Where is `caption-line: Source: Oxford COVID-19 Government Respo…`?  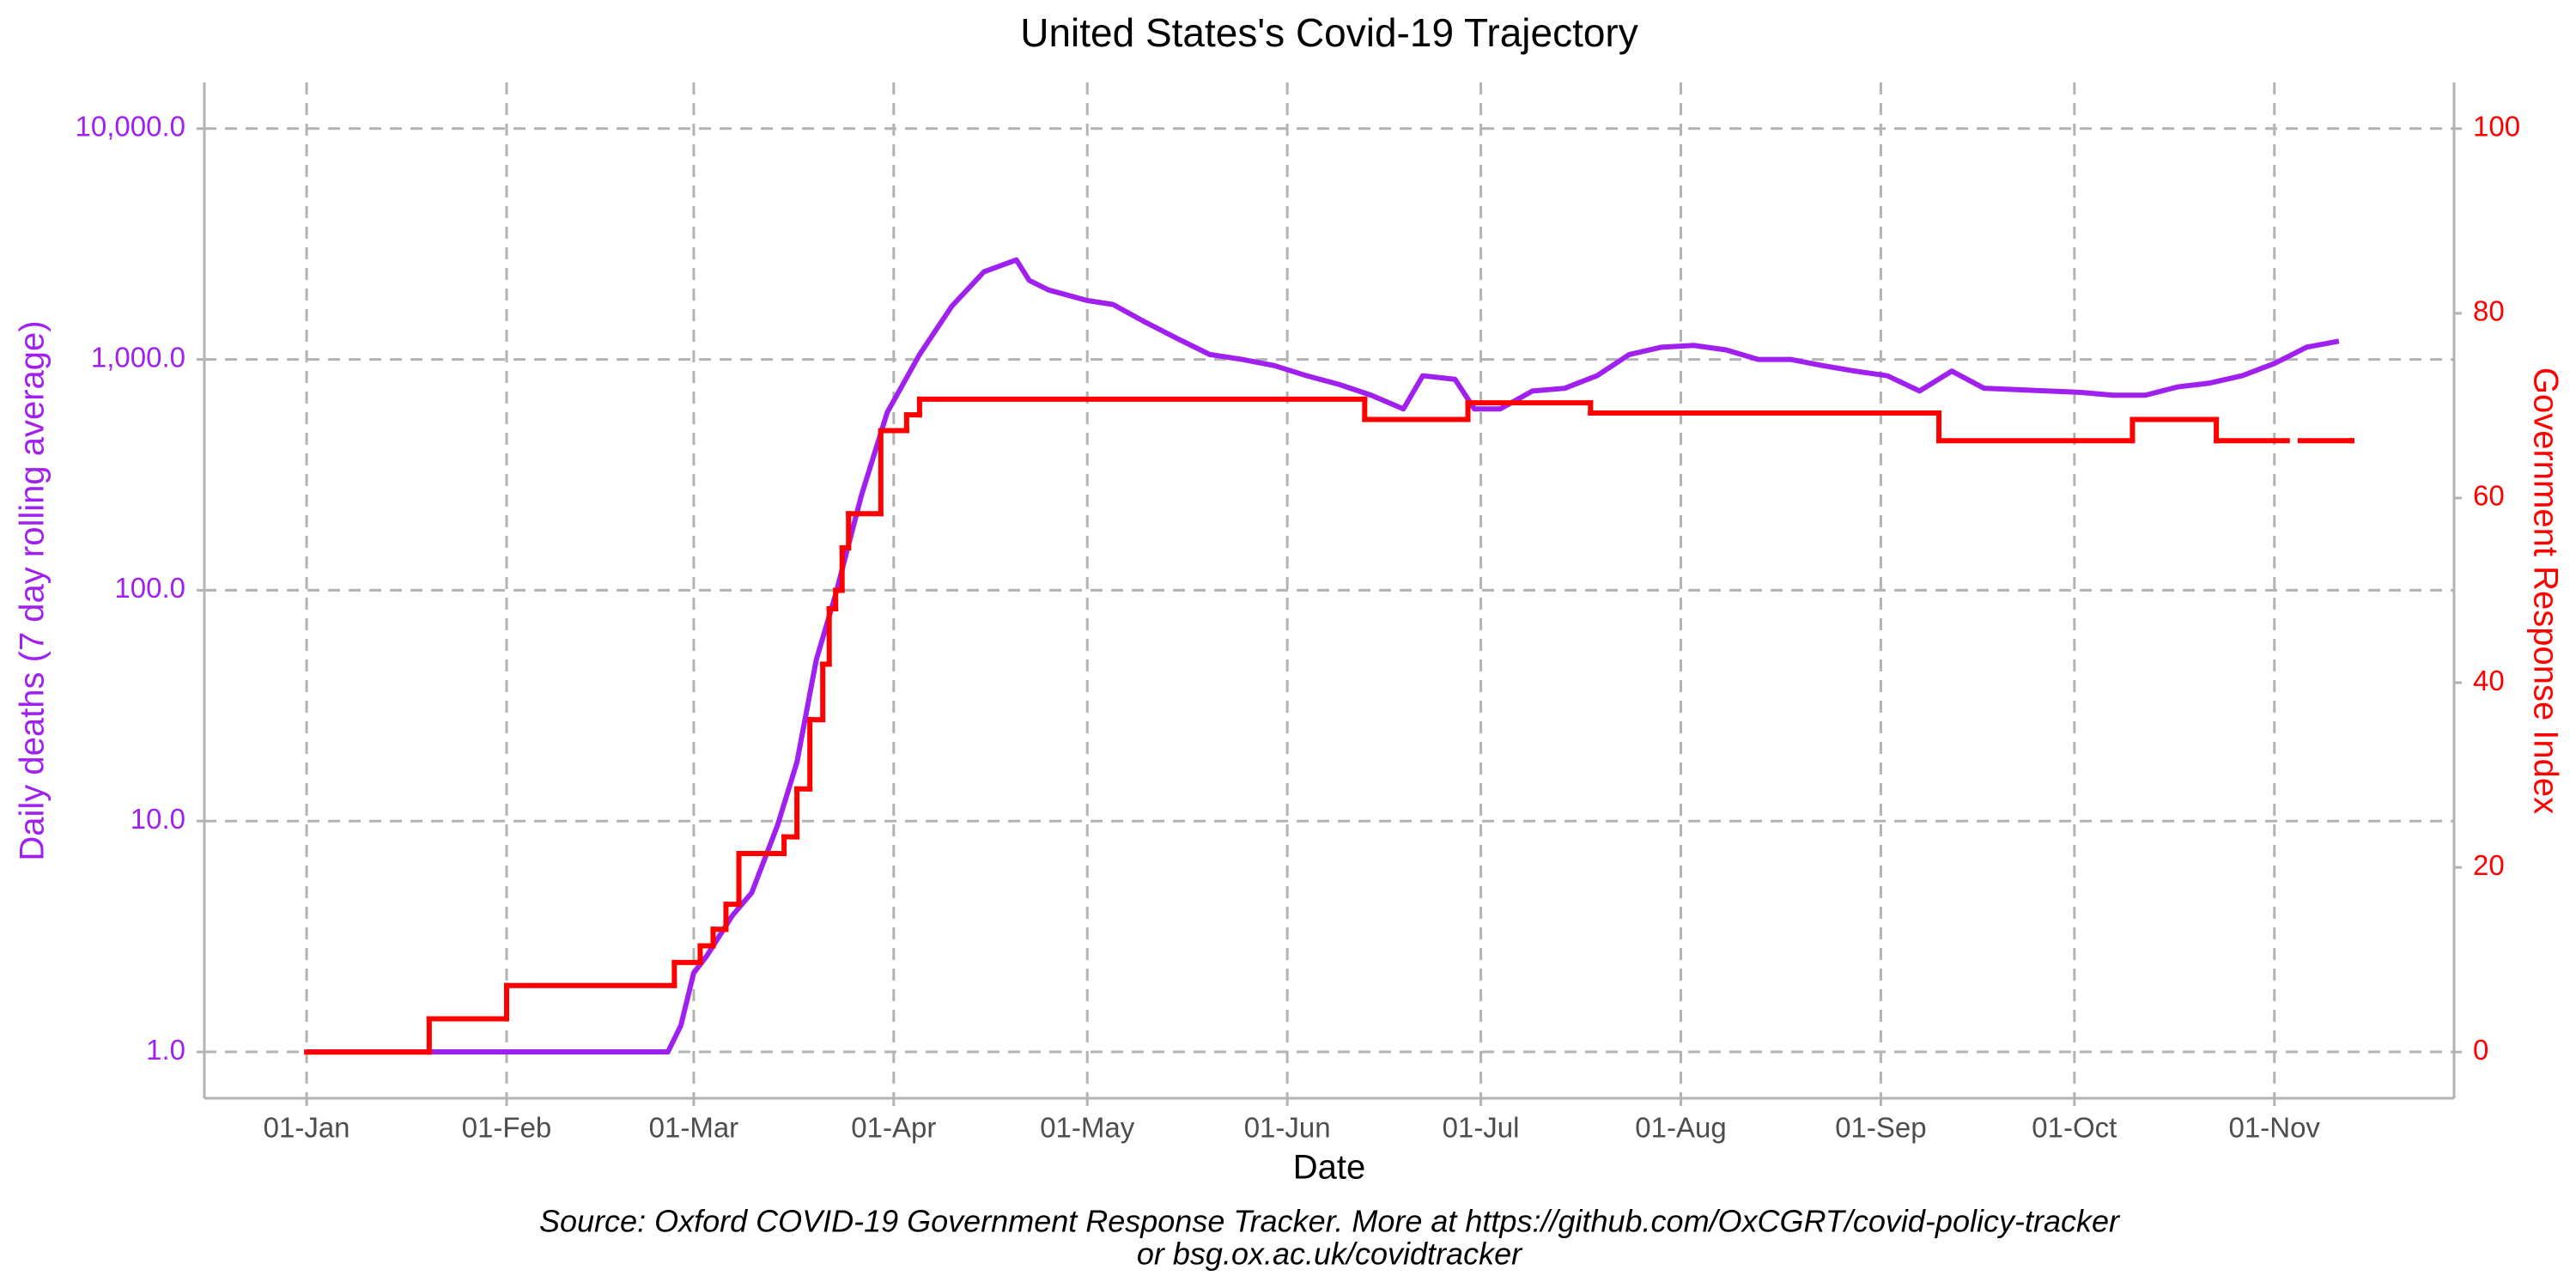 caption-line: Source: Oxford COVID-19 Government Respo… is located at coordinates (1330, 1221).